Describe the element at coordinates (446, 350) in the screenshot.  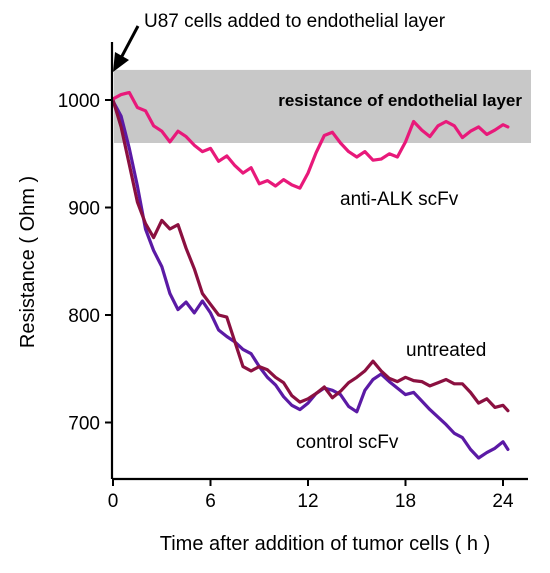
I see `series-label-untreated: untreated` at that location.